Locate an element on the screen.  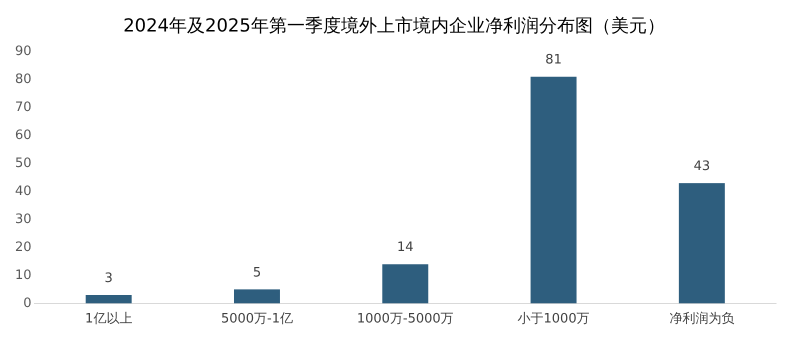
x-tick-label: 5000万-1亿 is located at coordinates (257, 319).